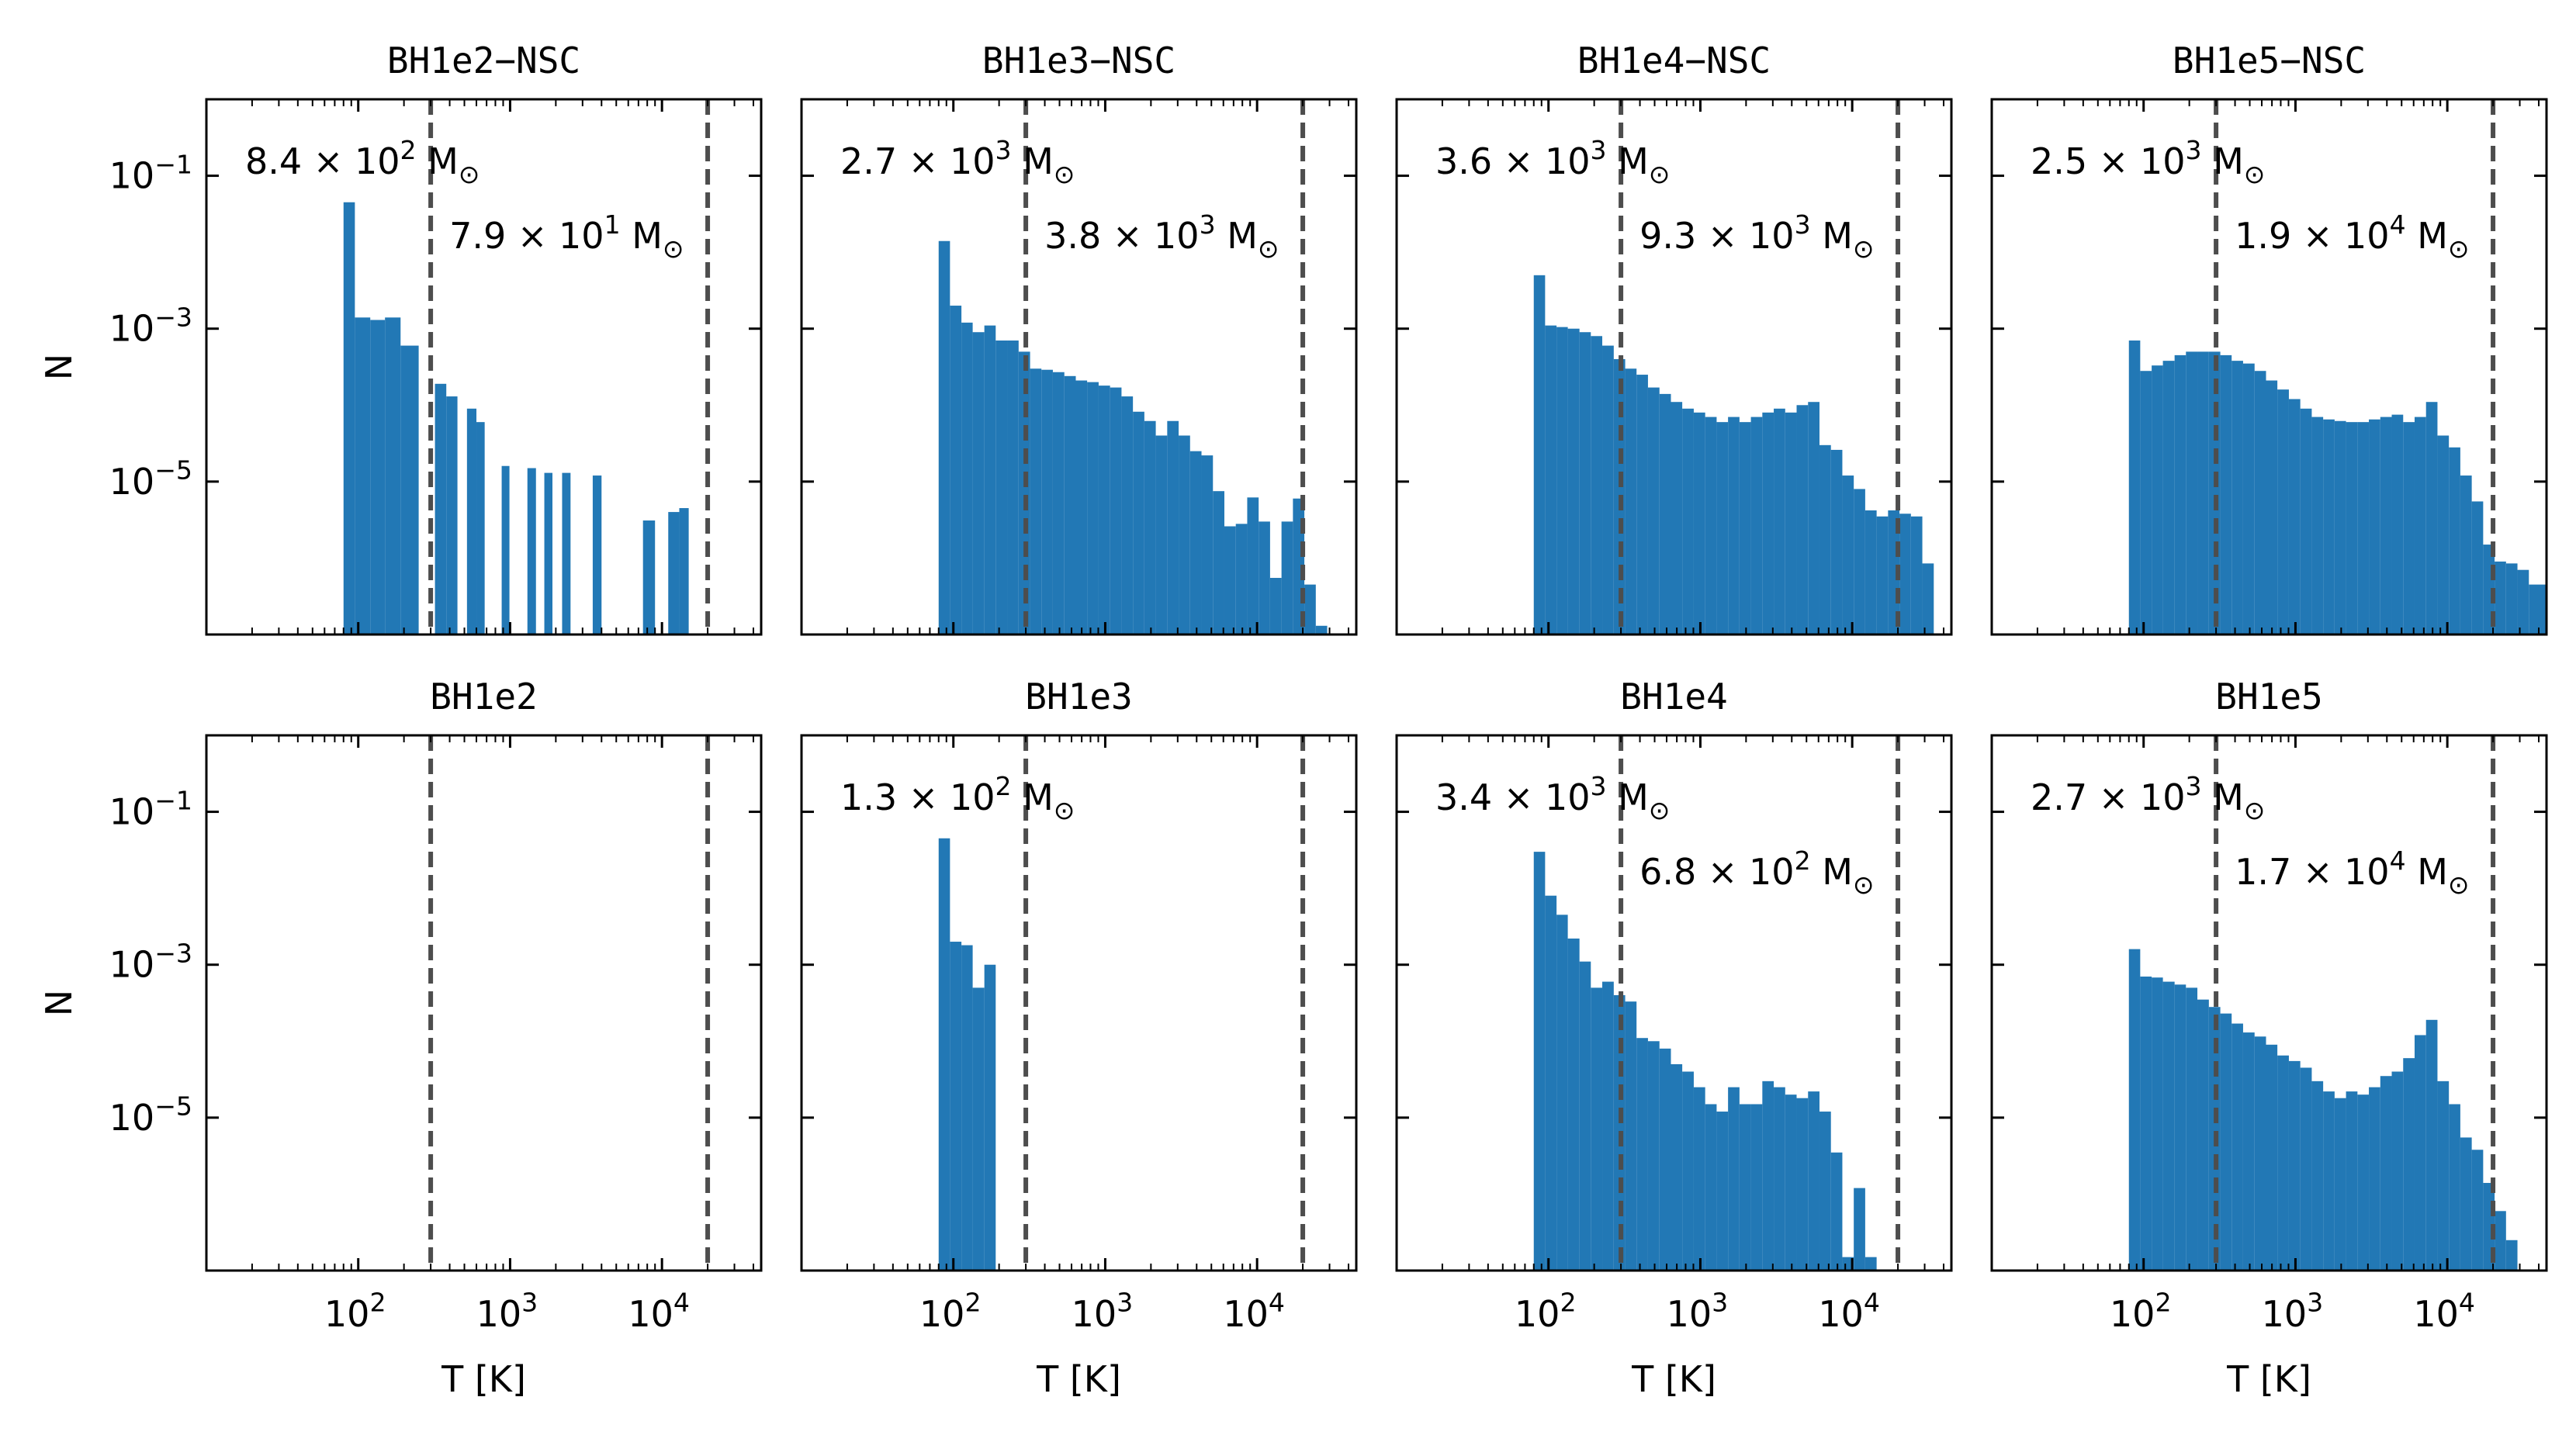  What do you see at coordinates (173, 471) in the screenshot?
I see `y-tick-label-exponent: −5` at bounding box center [173, 471].